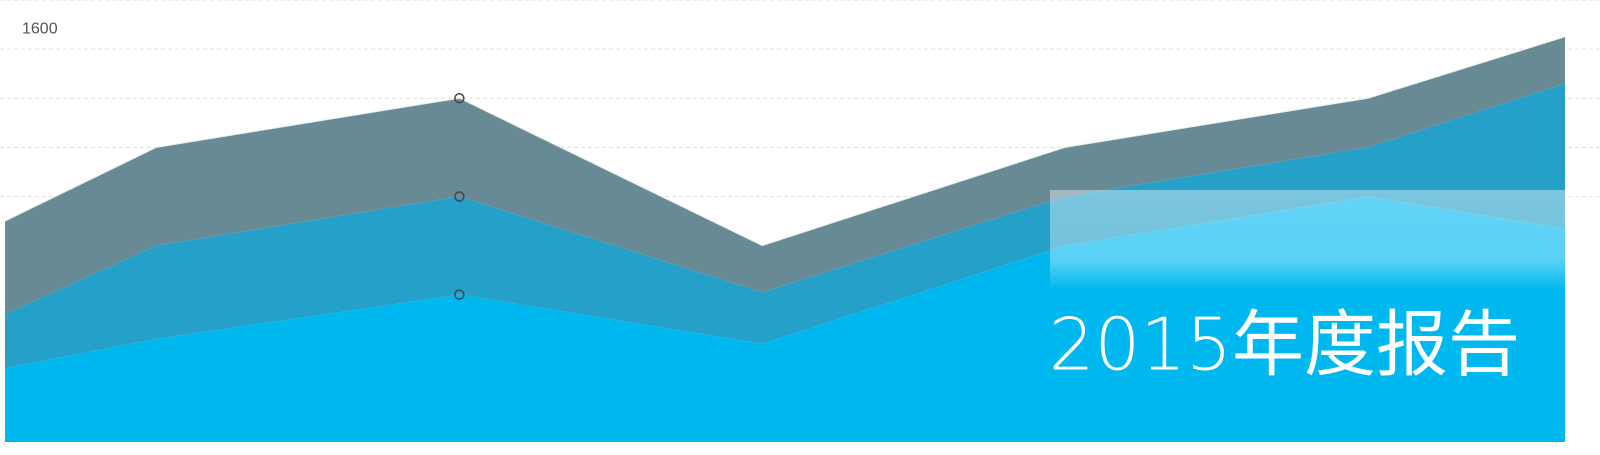 The width and height of the screenshot is (1600, 455). Describe the element at coordinates (1325, 240) in the screenshot. I see `highlight` at that location.